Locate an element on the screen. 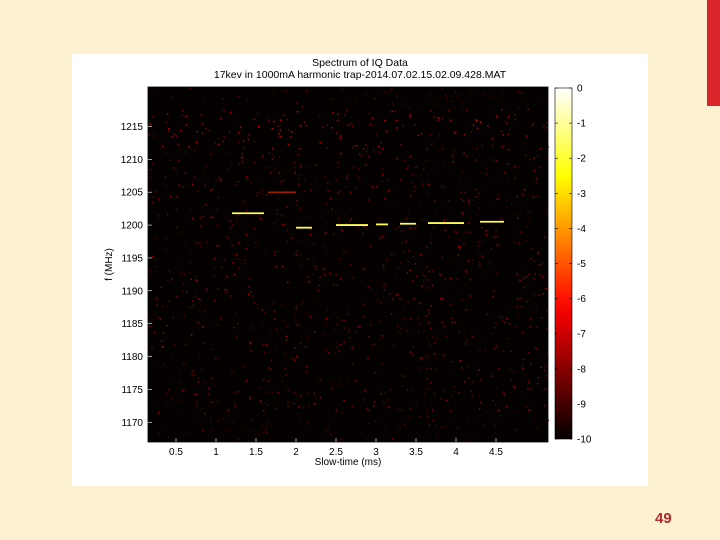 The image size is (720, 540). x-tick-label: 4.5 is located at coordinates (496, 452).